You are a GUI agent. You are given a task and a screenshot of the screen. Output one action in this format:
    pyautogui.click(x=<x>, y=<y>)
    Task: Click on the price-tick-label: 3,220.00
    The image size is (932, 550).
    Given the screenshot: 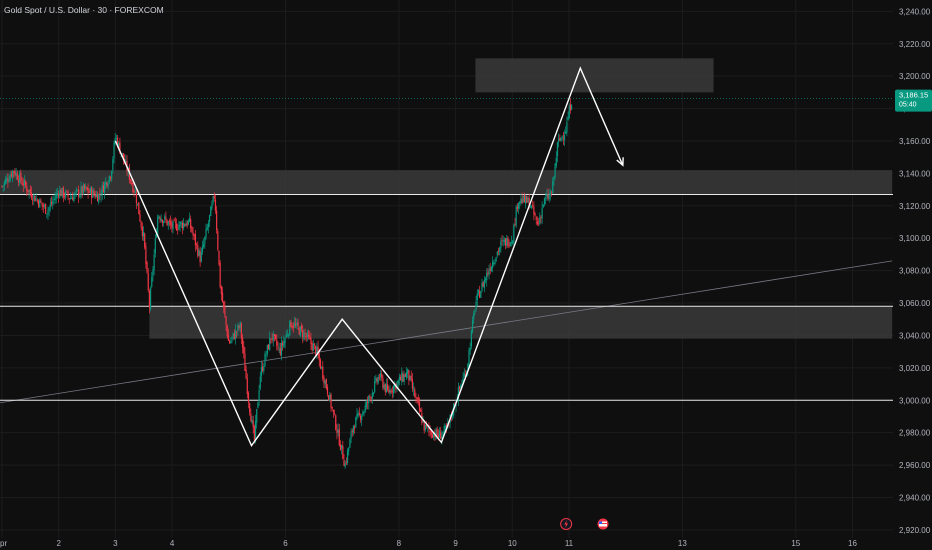 What is the action you would take?
    pyautogui.click(x=915, y=44)
    